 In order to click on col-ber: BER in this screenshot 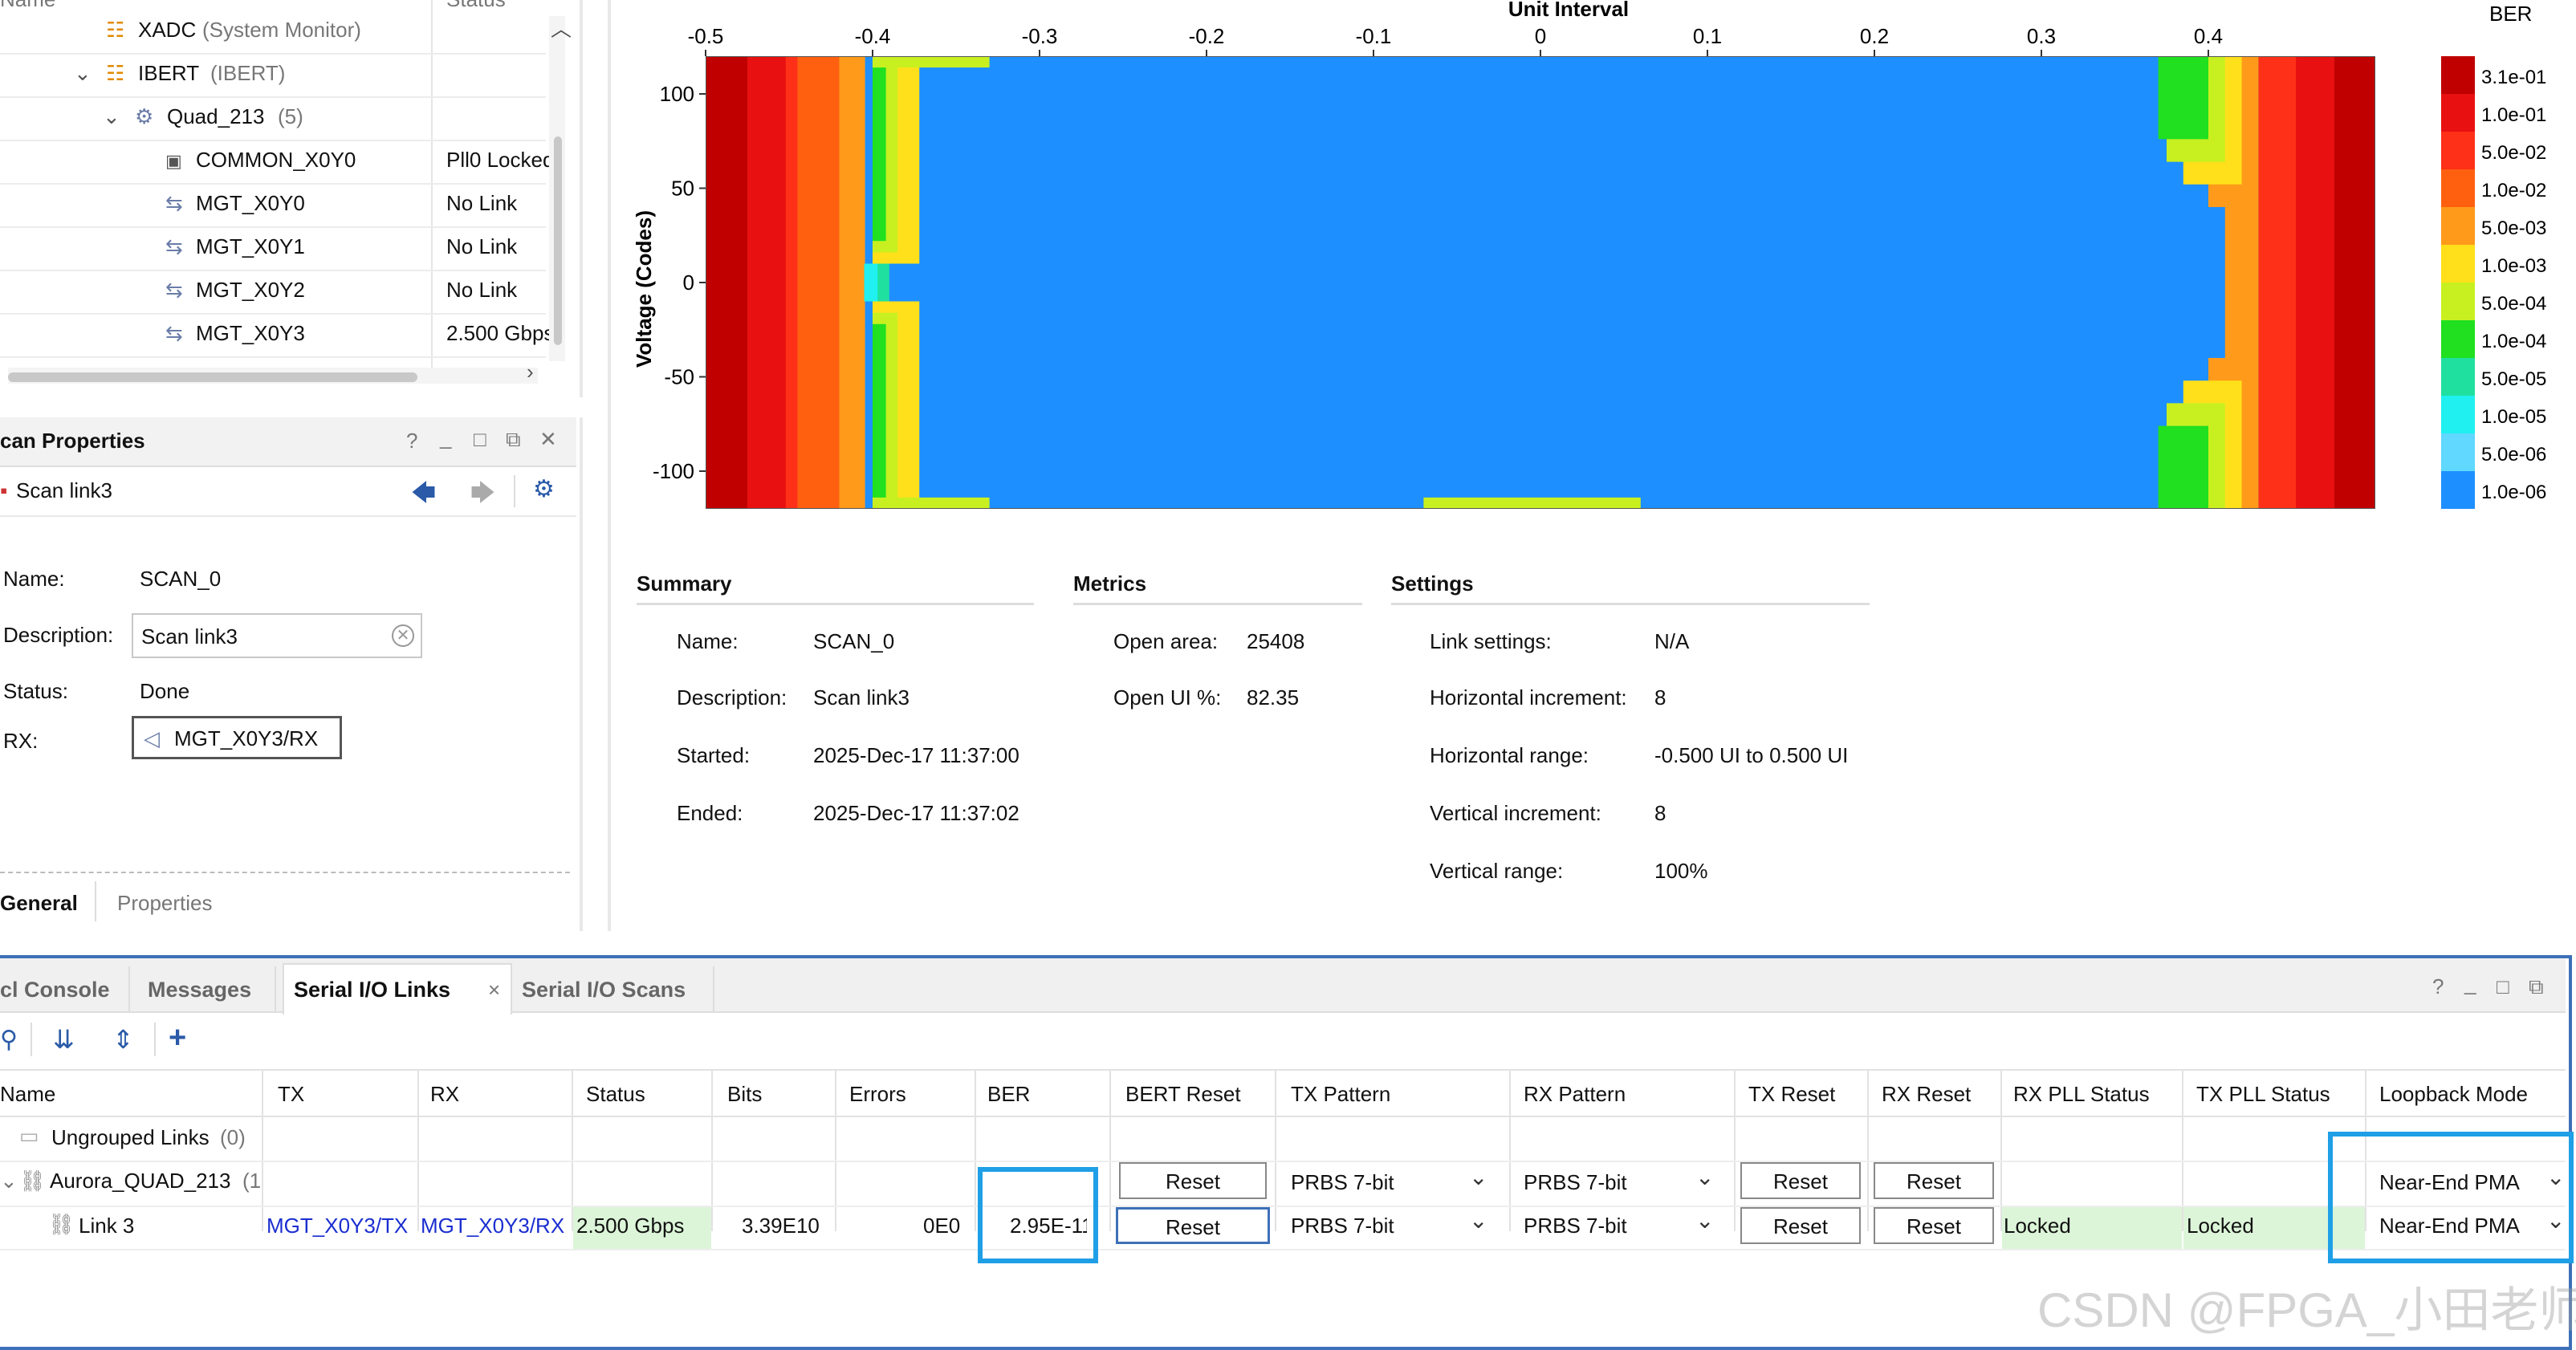, I will do `click(1009, 1094)`.